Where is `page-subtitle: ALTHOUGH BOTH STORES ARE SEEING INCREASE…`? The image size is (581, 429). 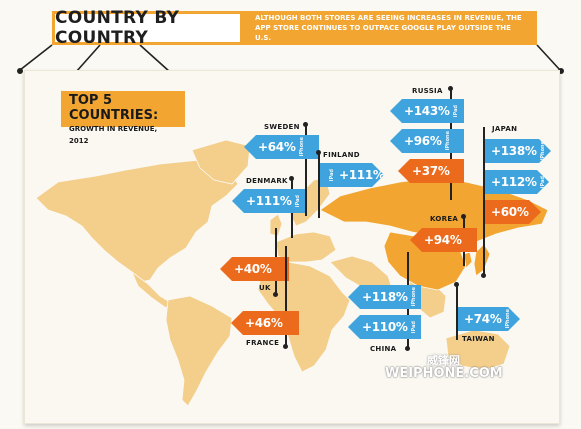 page-subtitle: ALTHOUGH BOTH STORES ARE SEEING INCREASE… is located at coordinates (388, 28).